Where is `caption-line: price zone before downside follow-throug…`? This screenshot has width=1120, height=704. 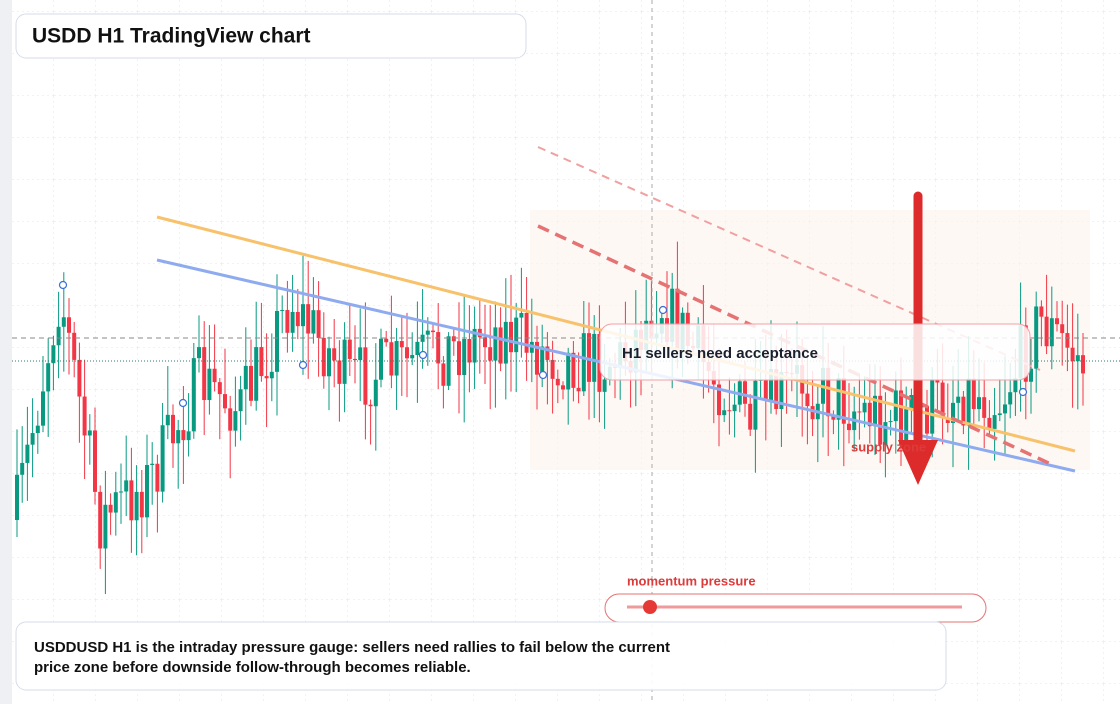 caption-line: price zone before downside follow-throug… is located at coordinates (252, 667).